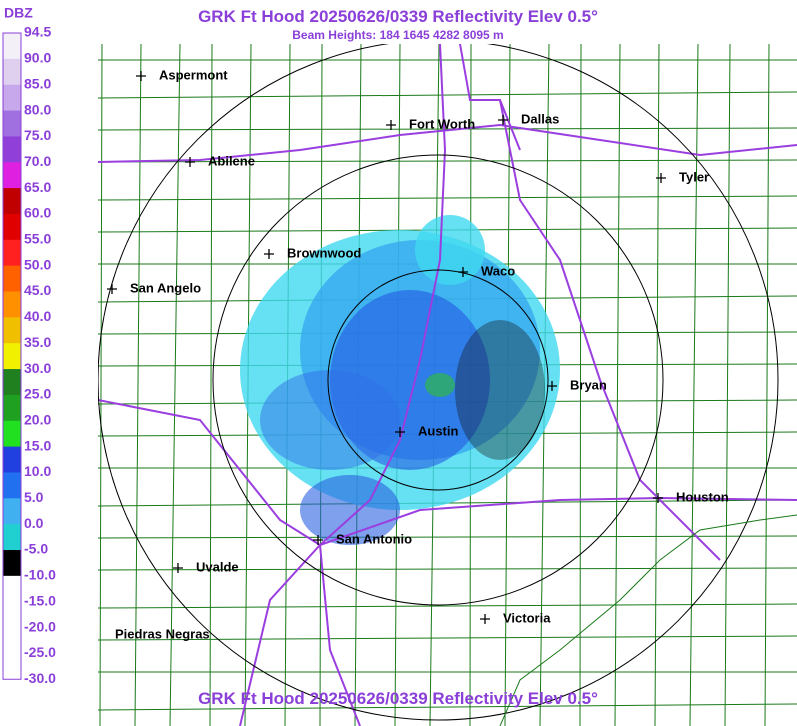 This screenshot has width=797, height=726. What do you see at coordinates (37, 316) in the screenshot?
I see `legend-label: 40.0` at bounding box center [37, 316].